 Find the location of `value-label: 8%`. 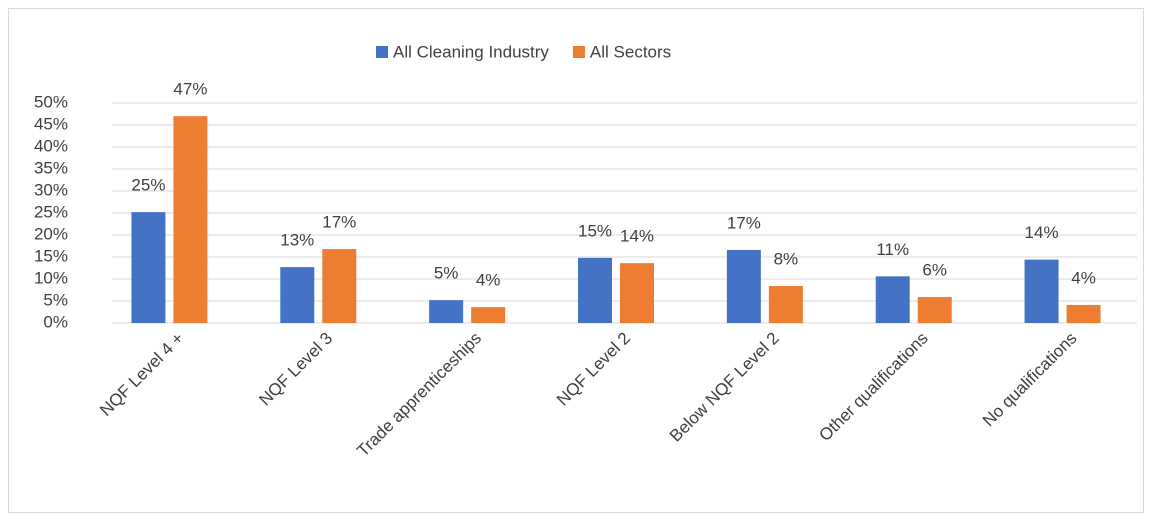

value-label: 8% is located at coordinates (786, 259).